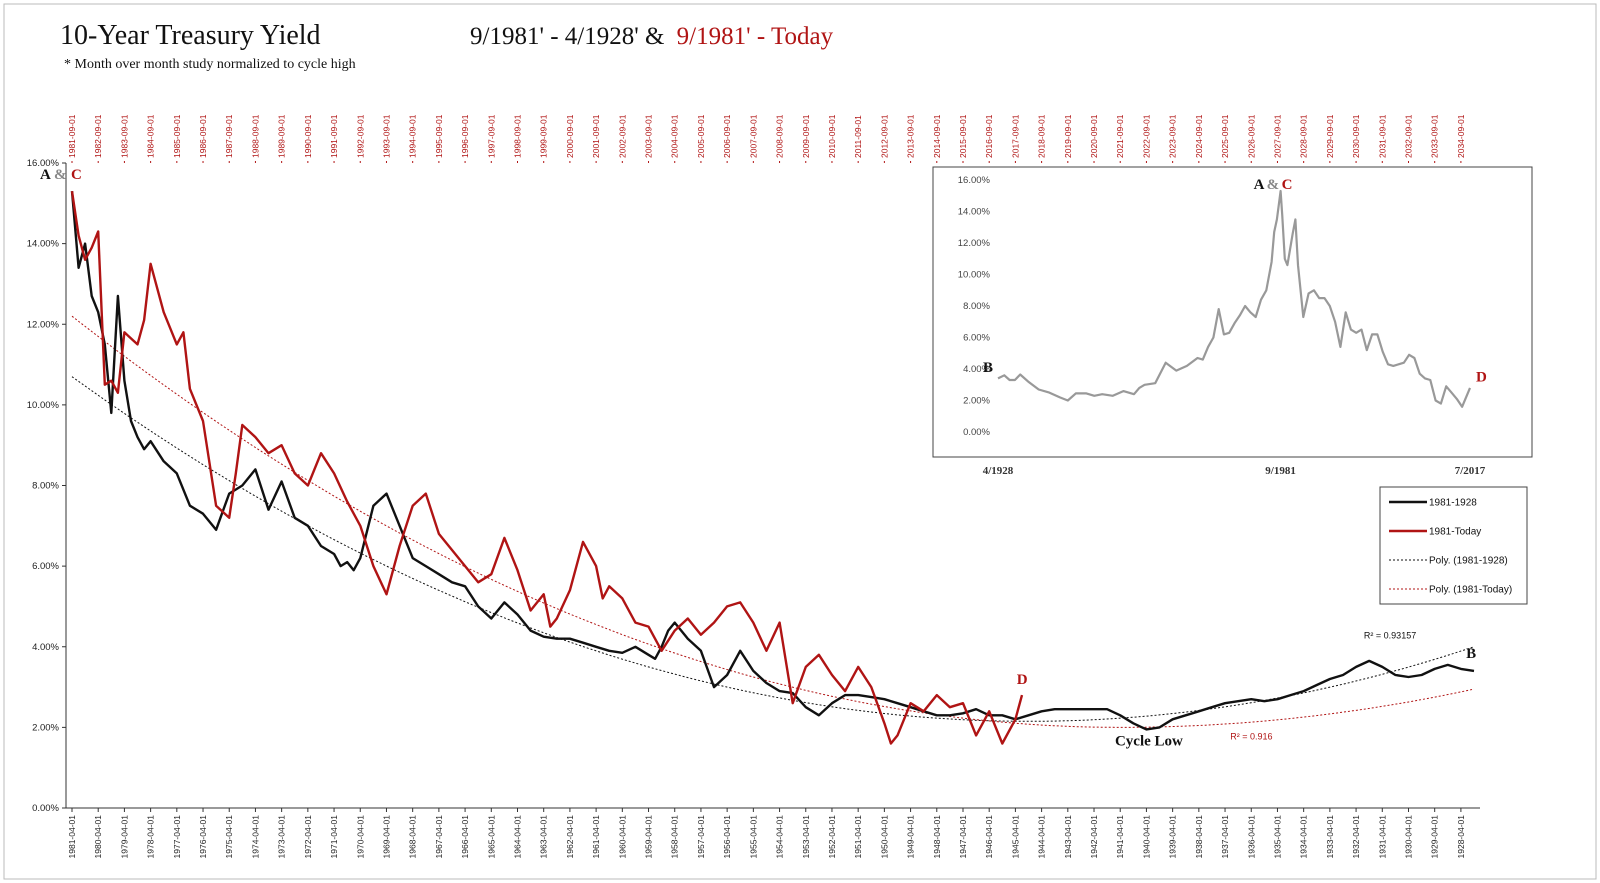  I want to click on legend-label: Poly. (1981-Today), so click(1470, 590).